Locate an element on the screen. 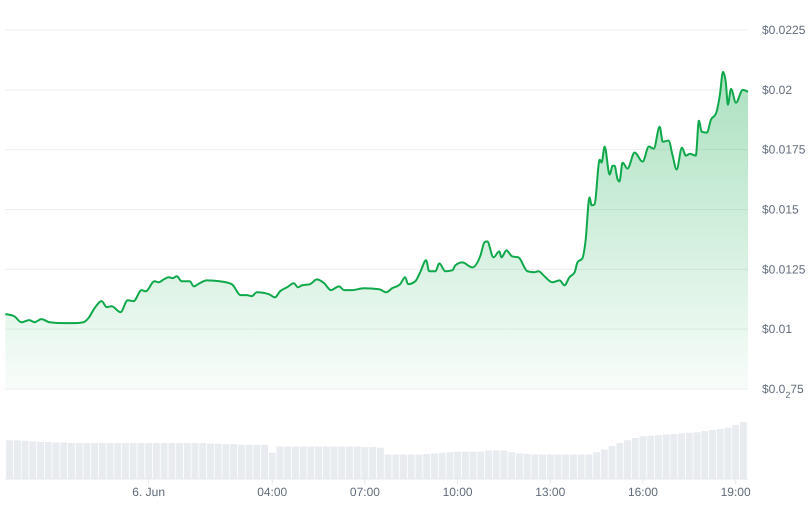 Image resolution: width=811 pixels, height=506 pixels. y-tick-label: $0.0175 is located at coordinates (784, 149).